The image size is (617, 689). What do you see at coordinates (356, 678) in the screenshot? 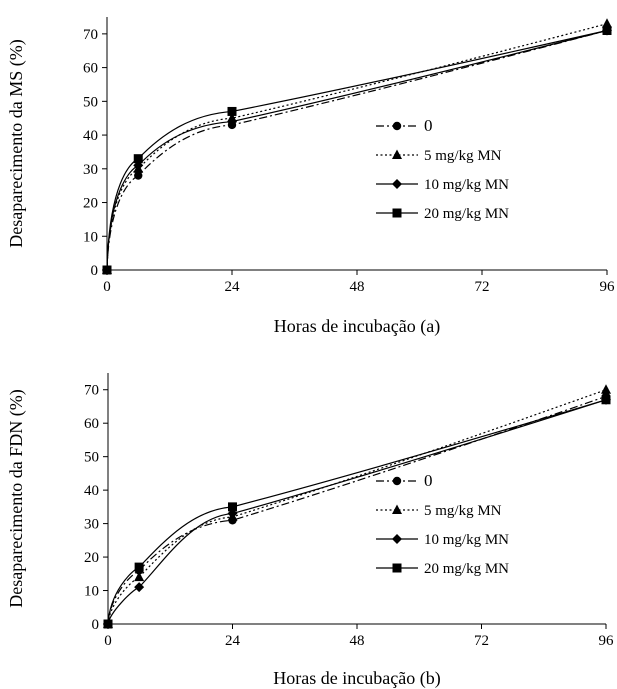
I see `x-axis-title: Horas de incubação (b)` at bounding box center [356, 678].